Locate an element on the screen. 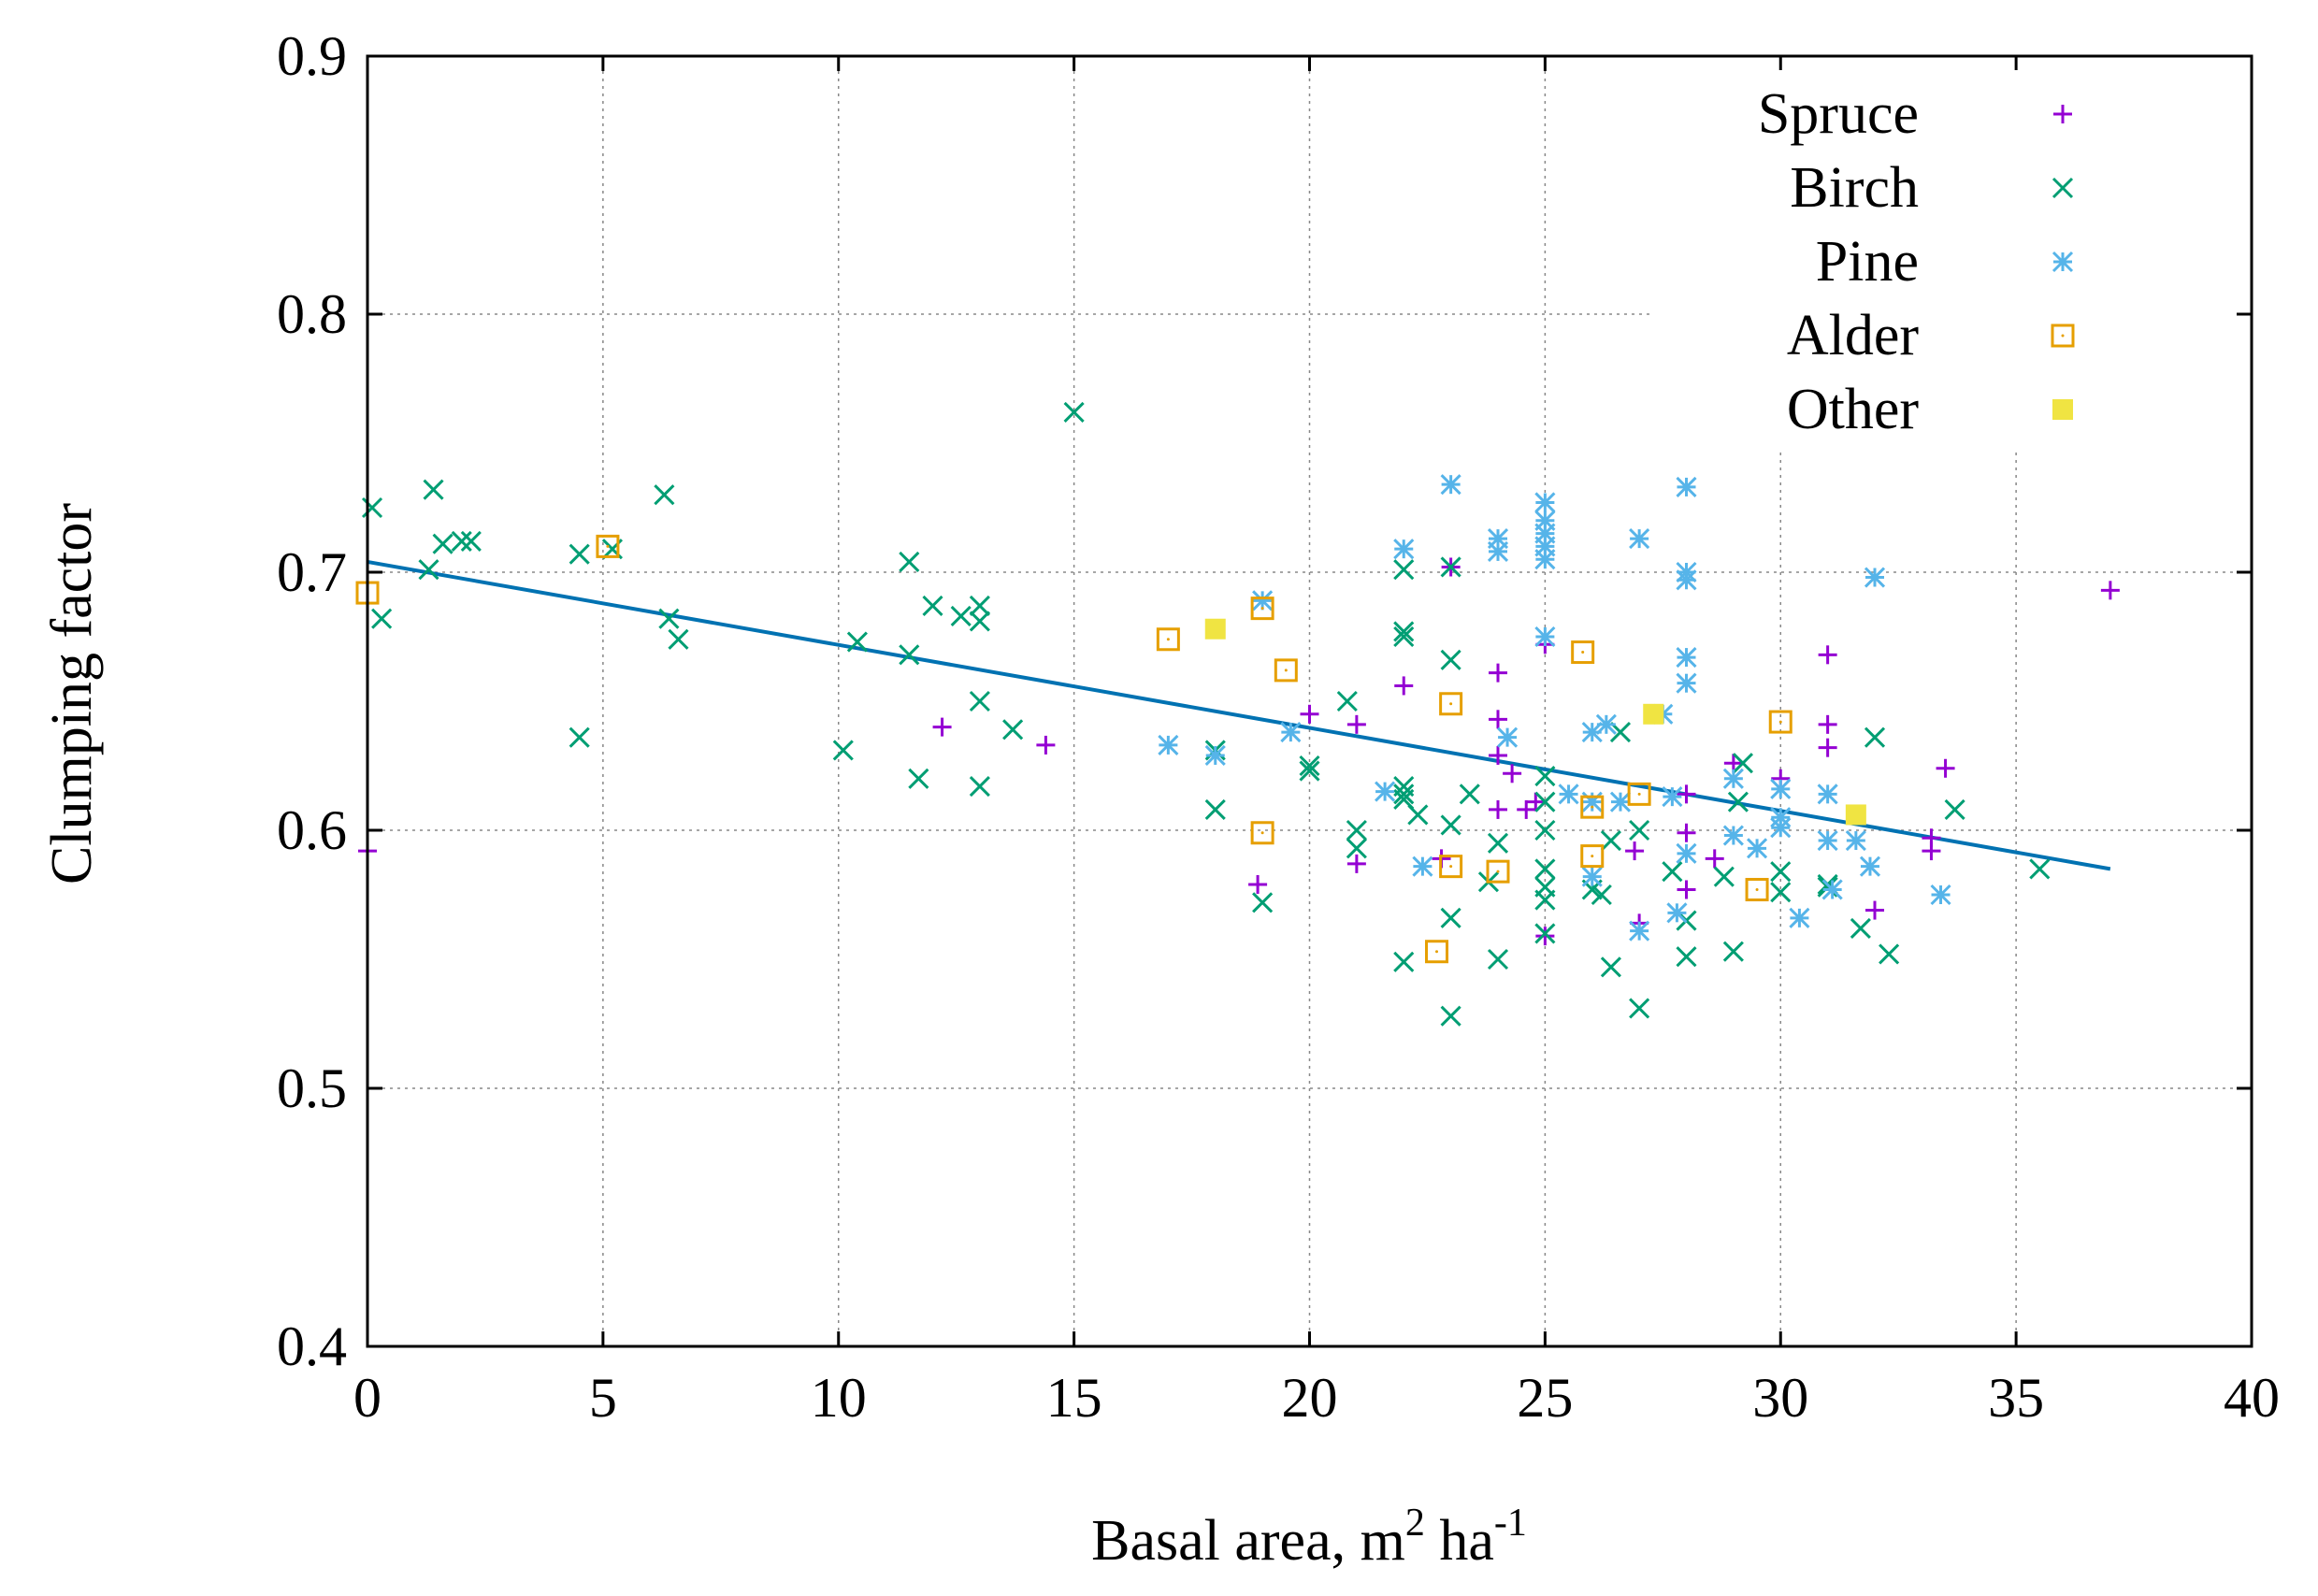  x-tick-label: 5 is located at coordinates (603, 1398).